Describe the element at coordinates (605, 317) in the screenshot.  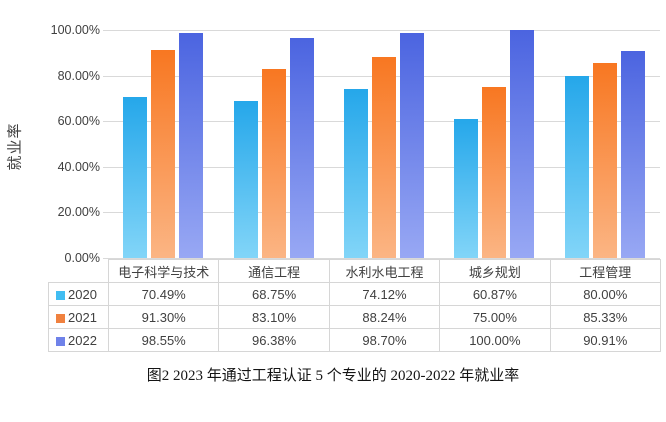
I see `value-cell: 85.33%` at that location.